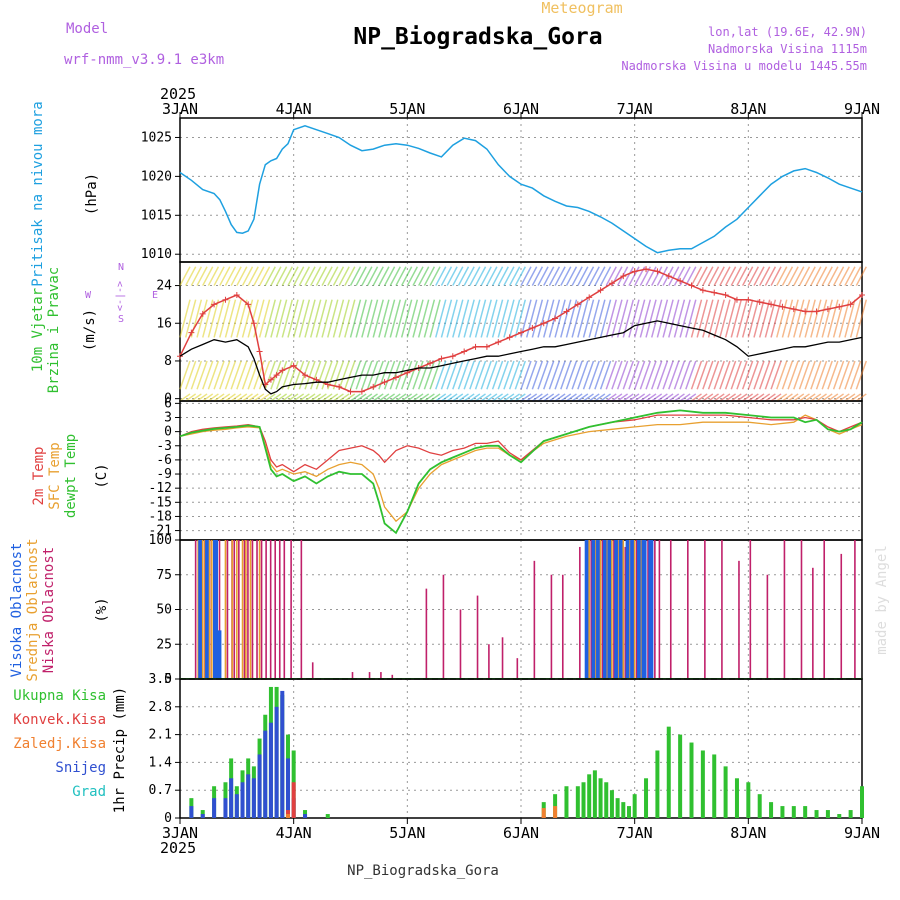 Image resolution: width=900 pixels, height=900 pixels. Describe the element at coordinates (178, 94) in the screenshot. I see `year-top: 2025` at that location.